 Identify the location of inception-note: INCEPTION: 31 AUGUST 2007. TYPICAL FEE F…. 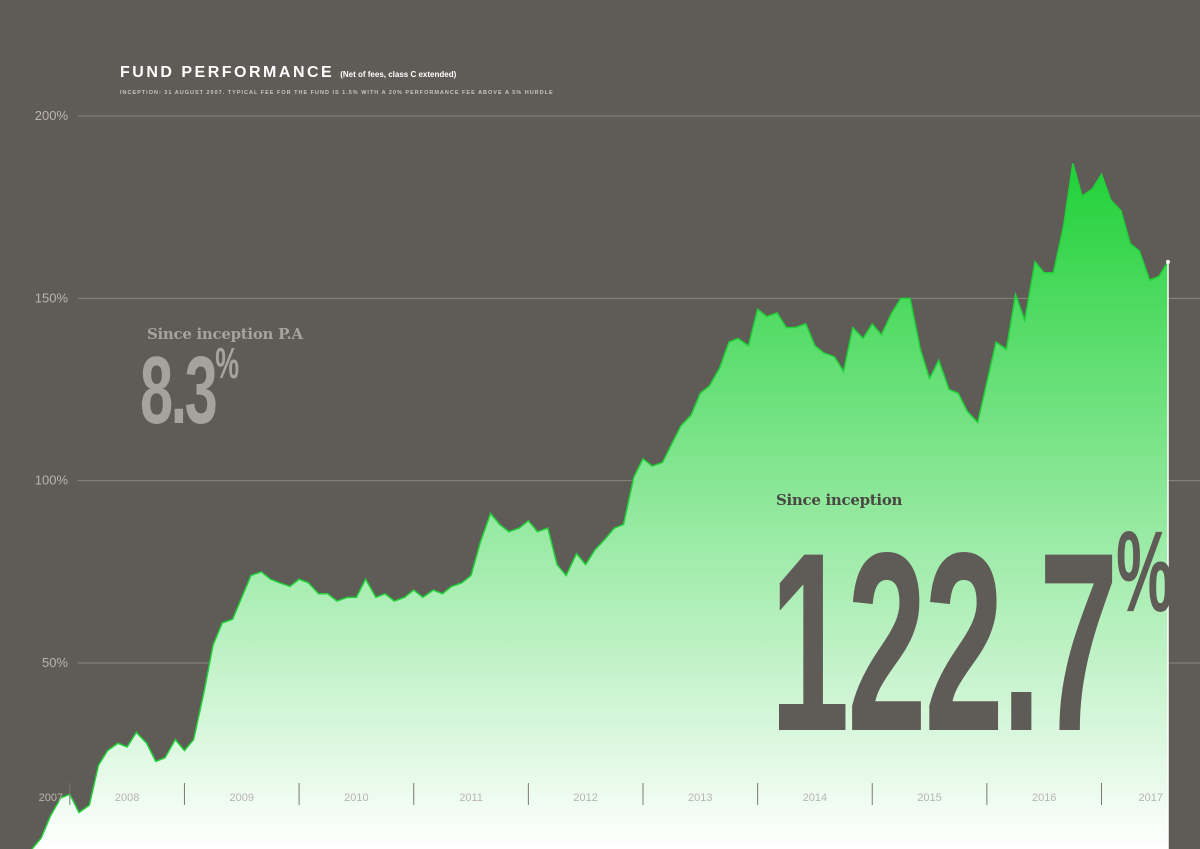
(337, 93).